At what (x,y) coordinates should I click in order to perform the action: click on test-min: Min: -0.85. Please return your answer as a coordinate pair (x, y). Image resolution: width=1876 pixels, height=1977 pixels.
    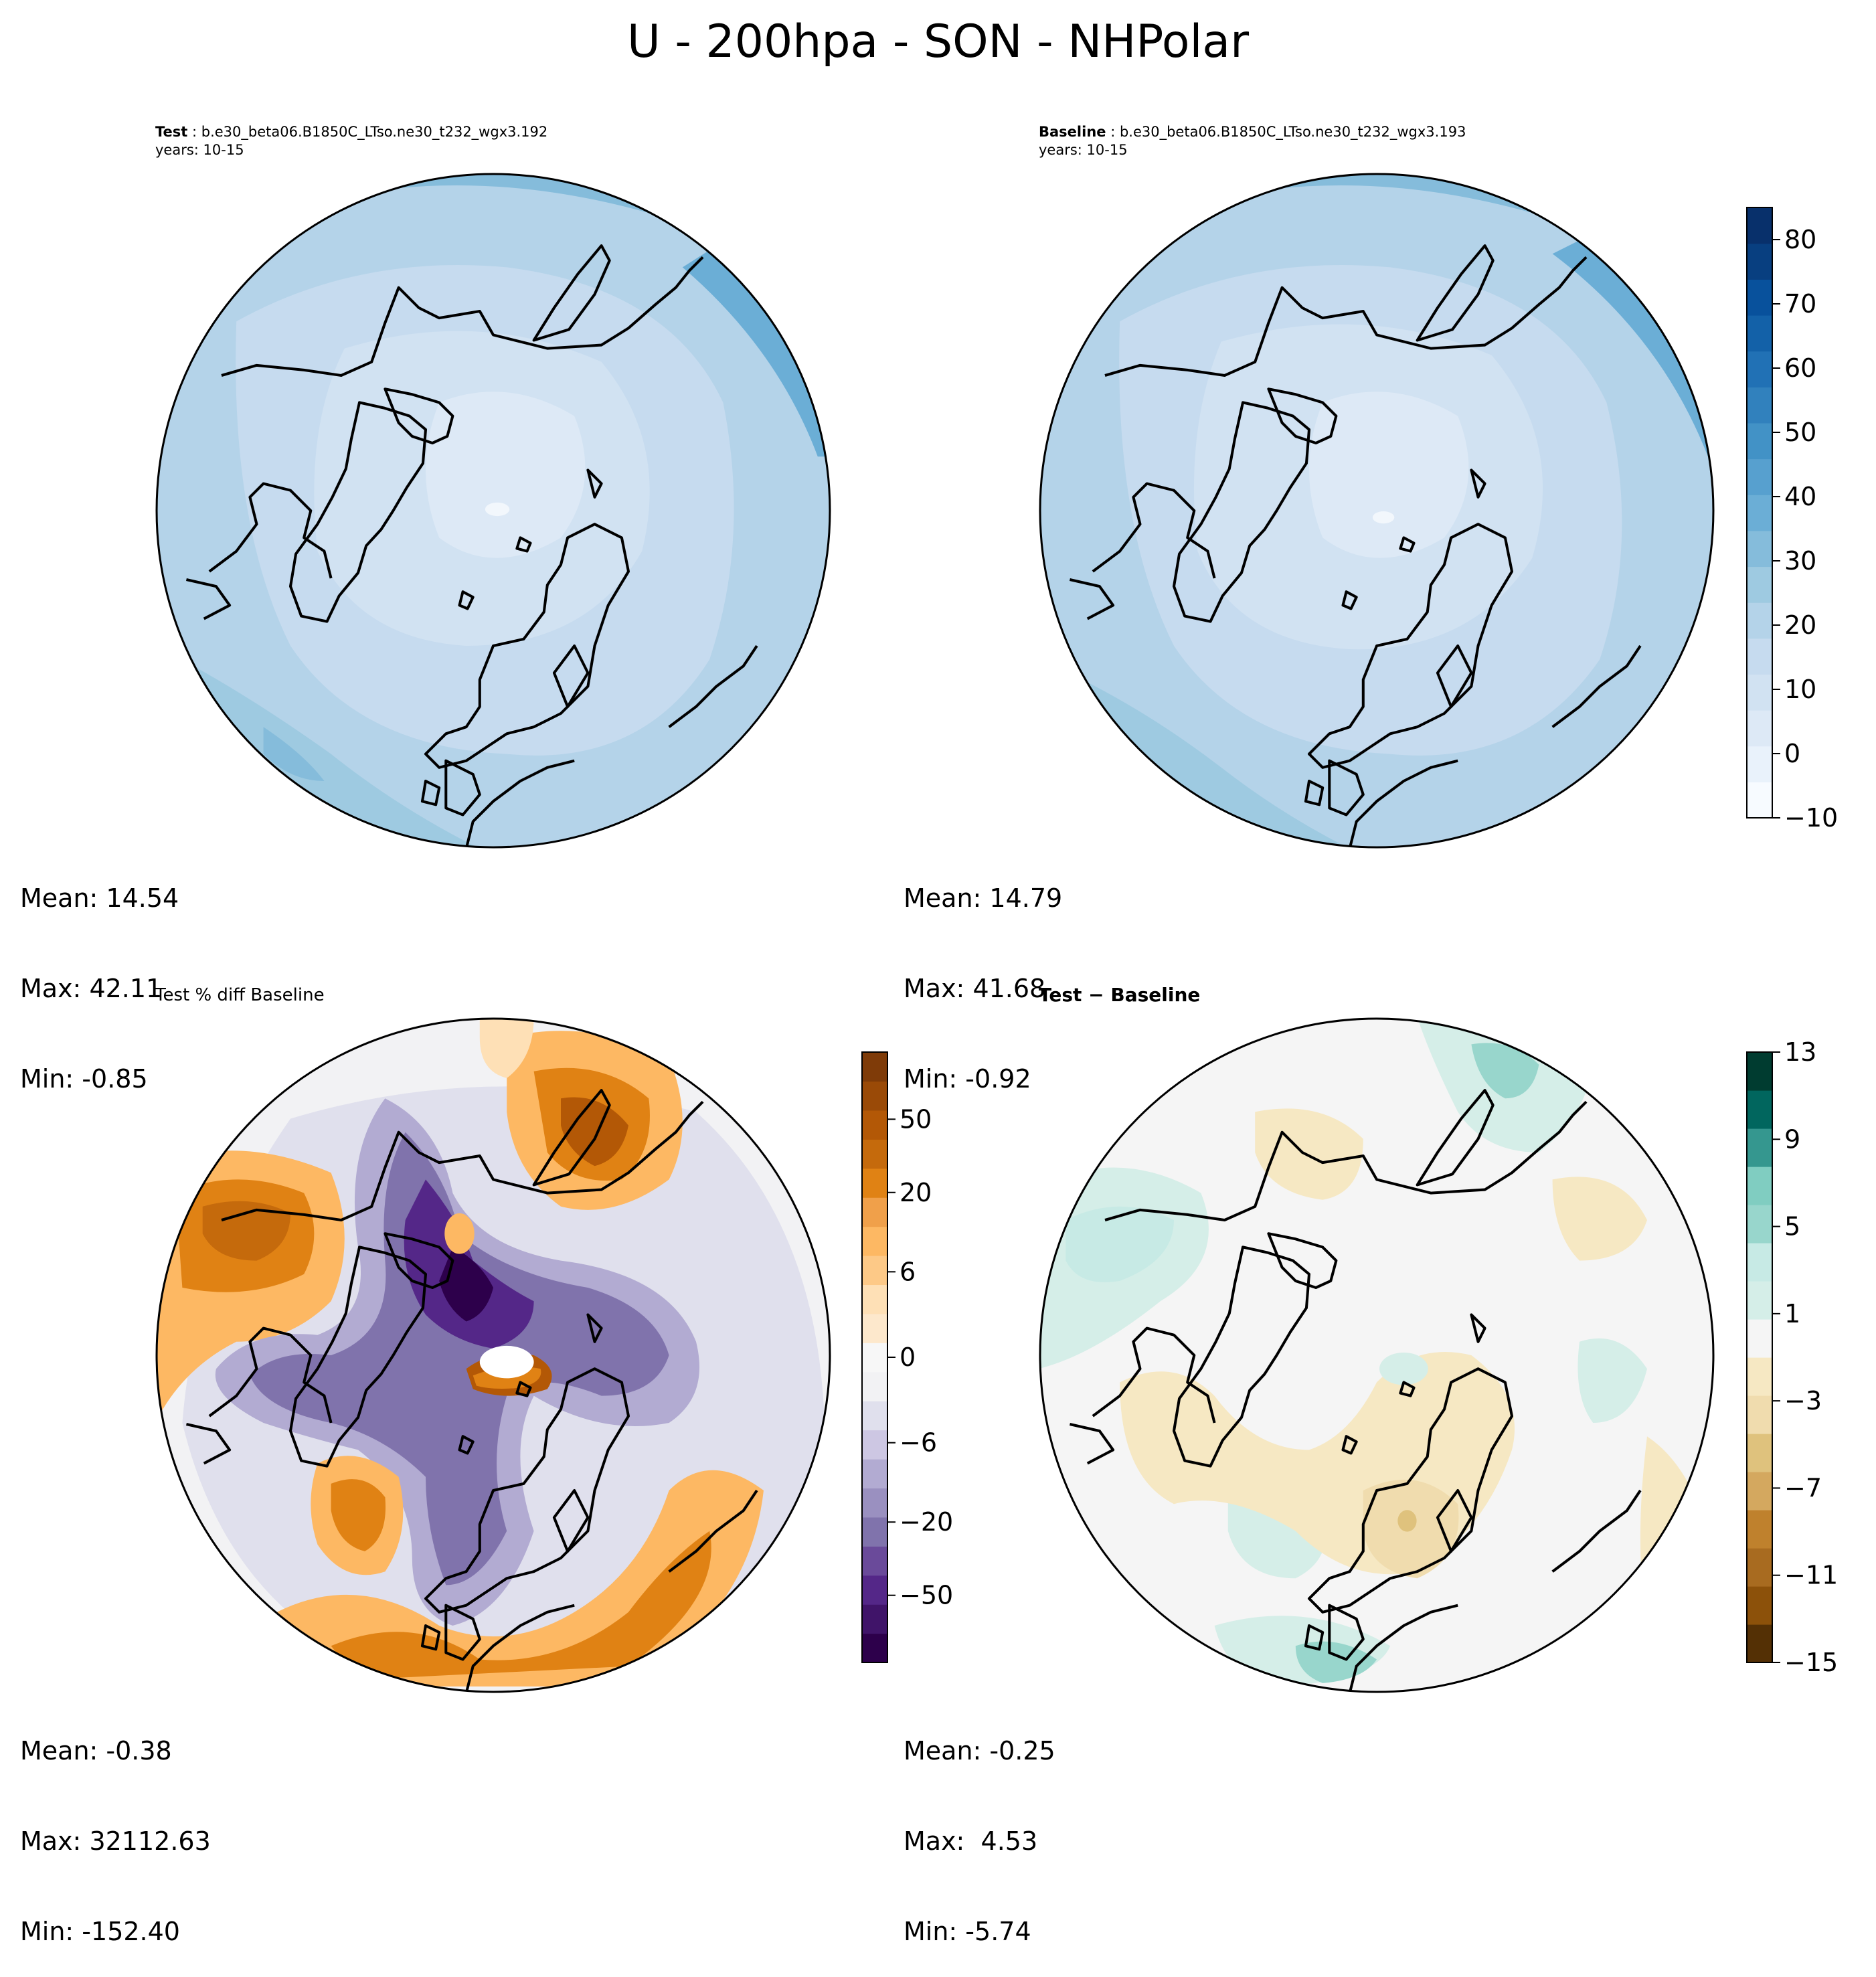
    Looking at the image, I should click on (84, 1079).